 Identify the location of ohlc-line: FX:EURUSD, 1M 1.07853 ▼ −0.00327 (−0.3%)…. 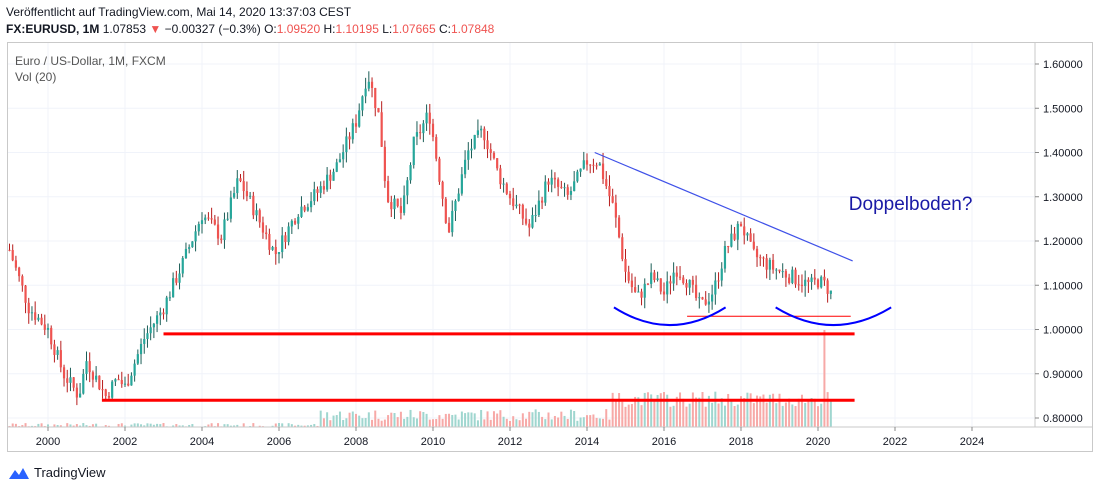
(506, 29).